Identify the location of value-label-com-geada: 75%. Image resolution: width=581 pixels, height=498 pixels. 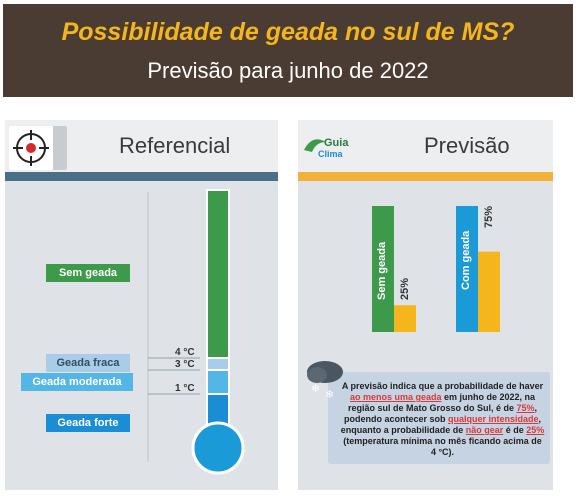
(489, 216).